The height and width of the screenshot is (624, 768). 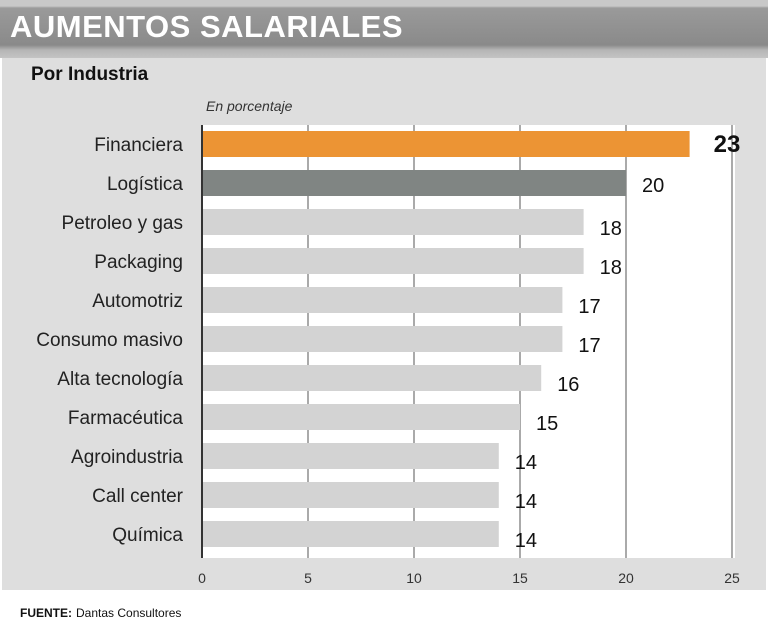 What do you see at coordinates (147, 535) in the screenshot?
I see `category-label: Química` at bounding box center [147, 535].